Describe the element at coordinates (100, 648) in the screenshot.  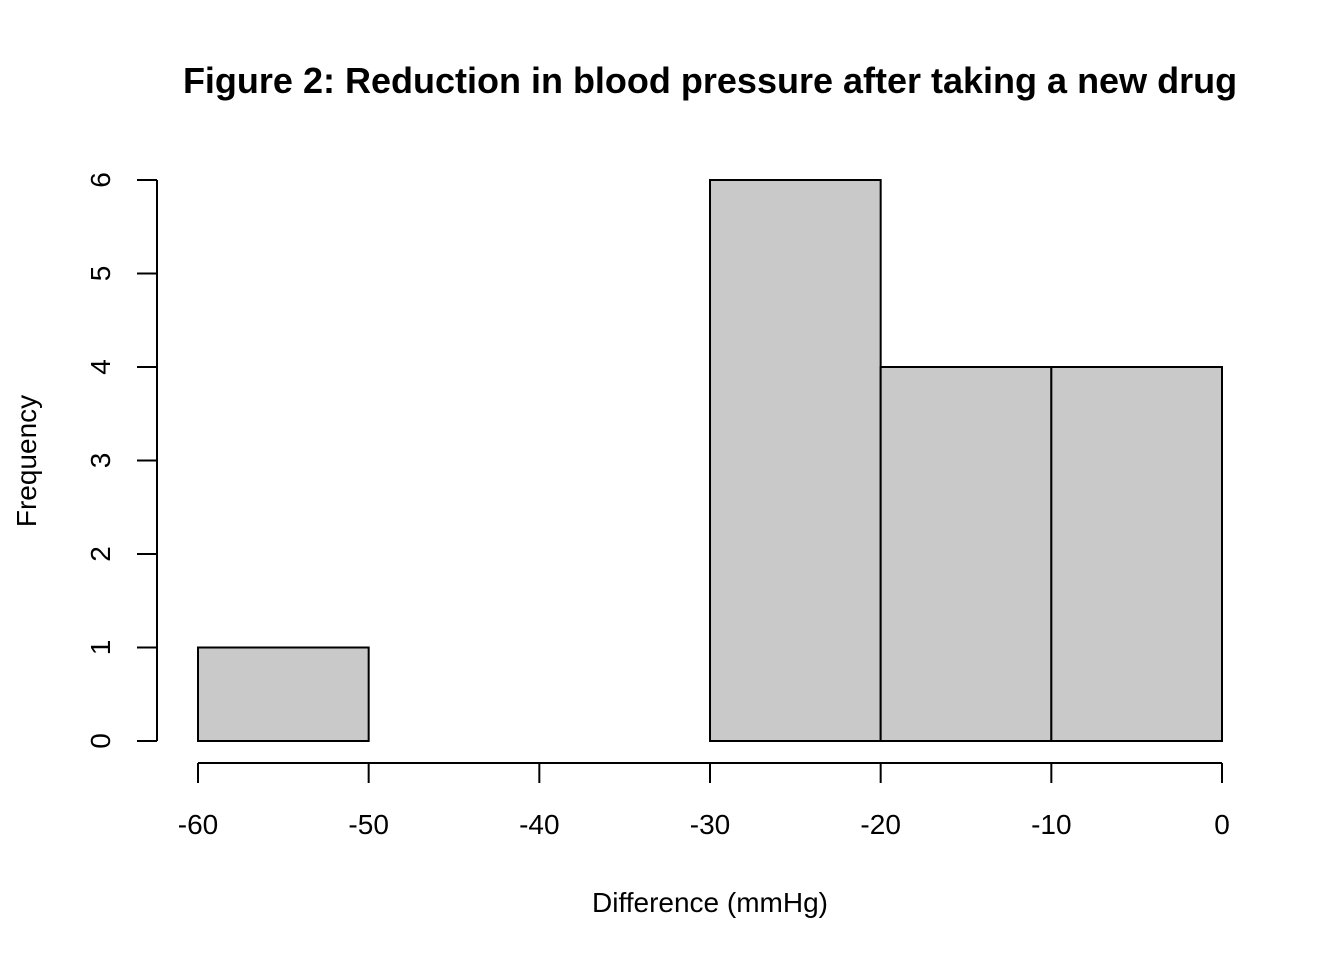
I see `y-tick-label: 1` at that location.